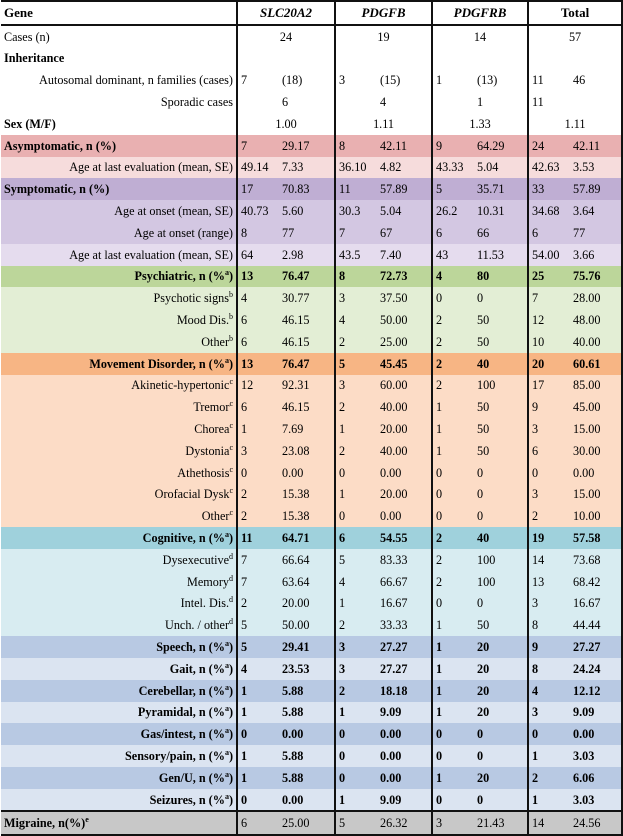 The width and height of the screenshot is (623, 836). Describe the element at coordinates (405, 385) in the screenshot. I see `value-cell: 60.00` at that location.